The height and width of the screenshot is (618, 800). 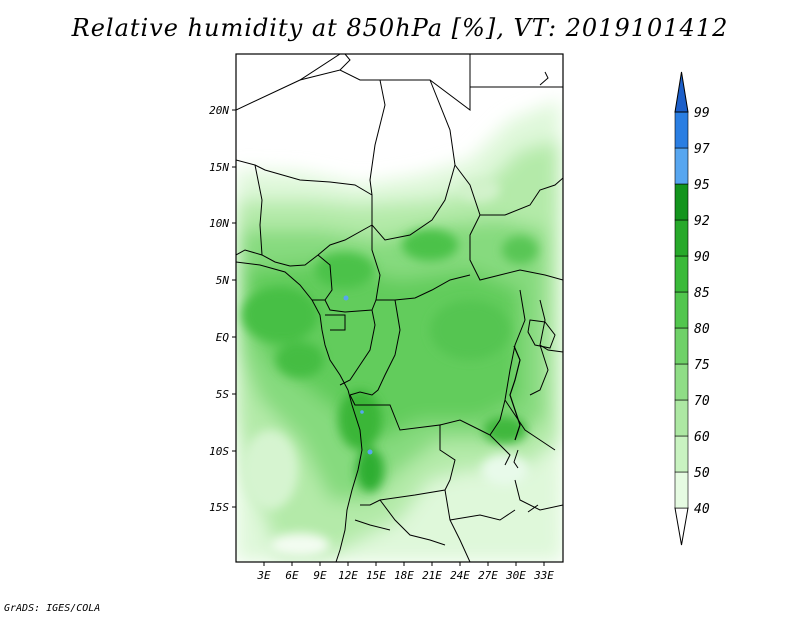 What do you see at coordinates (292, 575) in the screenshot?
I see `lon-label-6e: 6E` at bounding box center [292, 575].